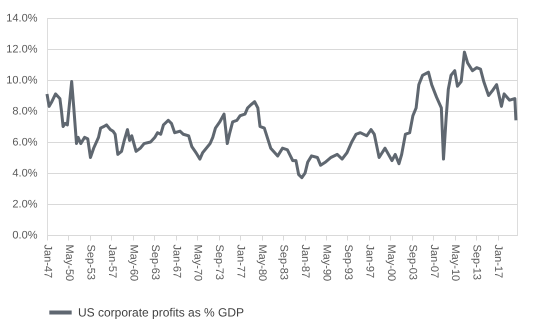 This screenshot has height=330, width=550. What do you see at coordinates (48, 261) in the screenshot?
I see `x-tick-label: Jan-47` at bounding box center [48, 261].